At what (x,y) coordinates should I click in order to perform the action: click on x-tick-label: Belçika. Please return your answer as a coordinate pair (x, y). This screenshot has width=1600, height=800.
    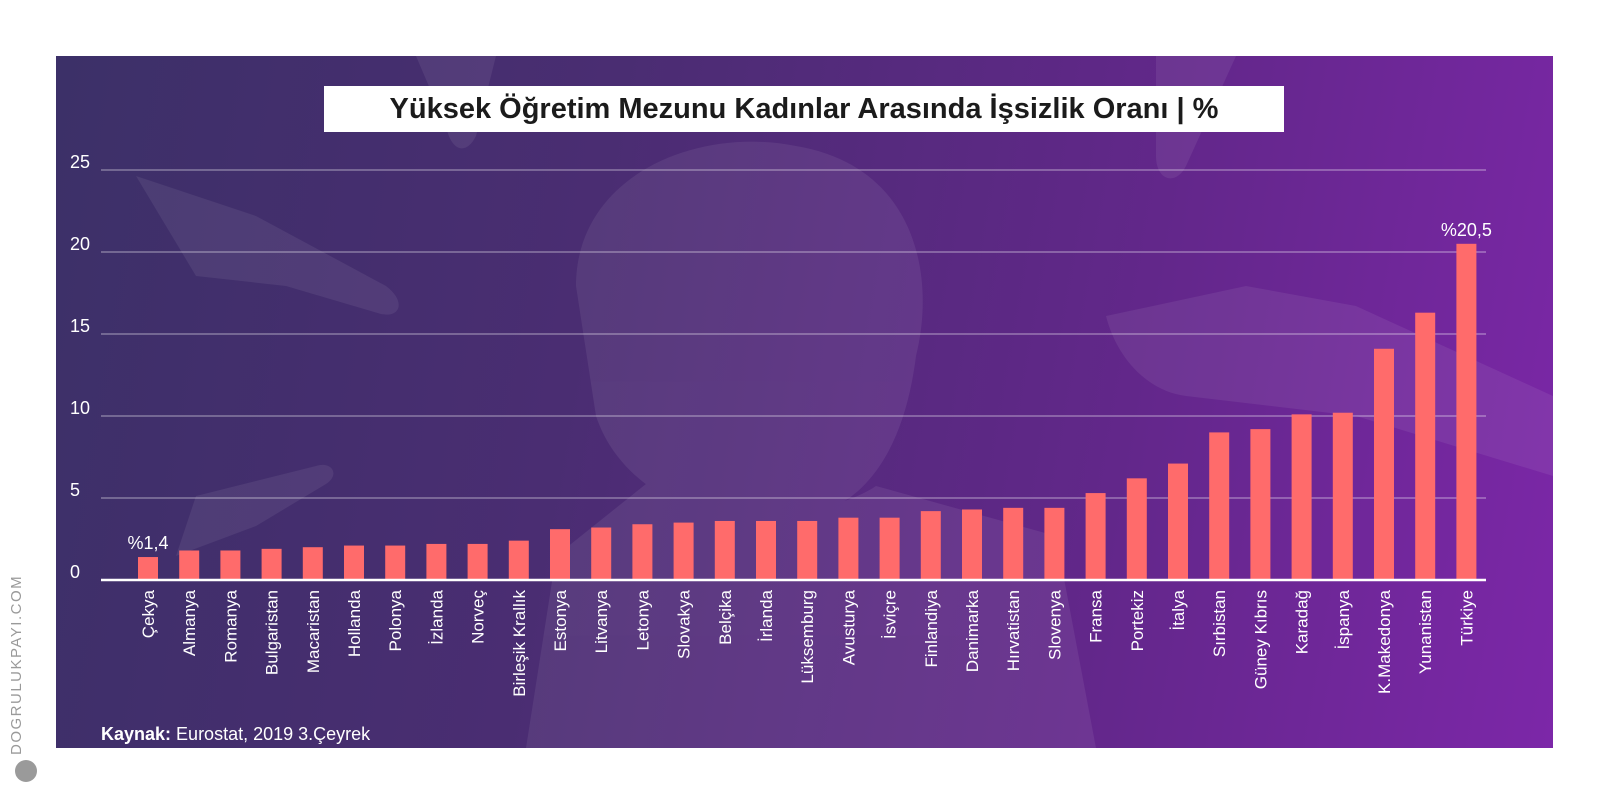
    Looking at the image, I should click on (725, 616).